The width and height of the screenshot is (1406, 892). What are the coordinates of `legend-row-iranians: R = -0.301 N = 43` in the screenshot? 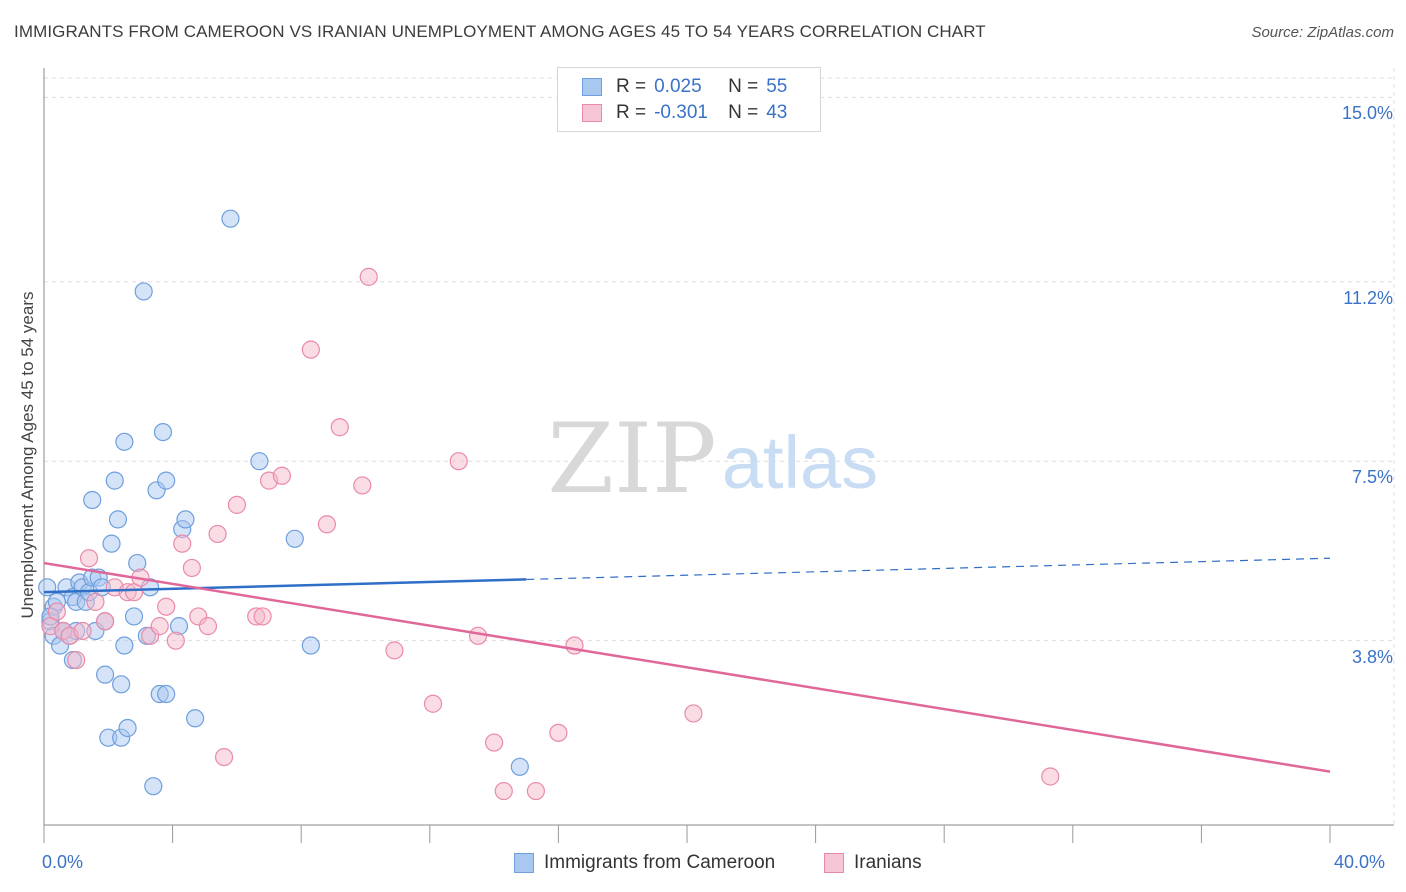 It's located at (684, 113).